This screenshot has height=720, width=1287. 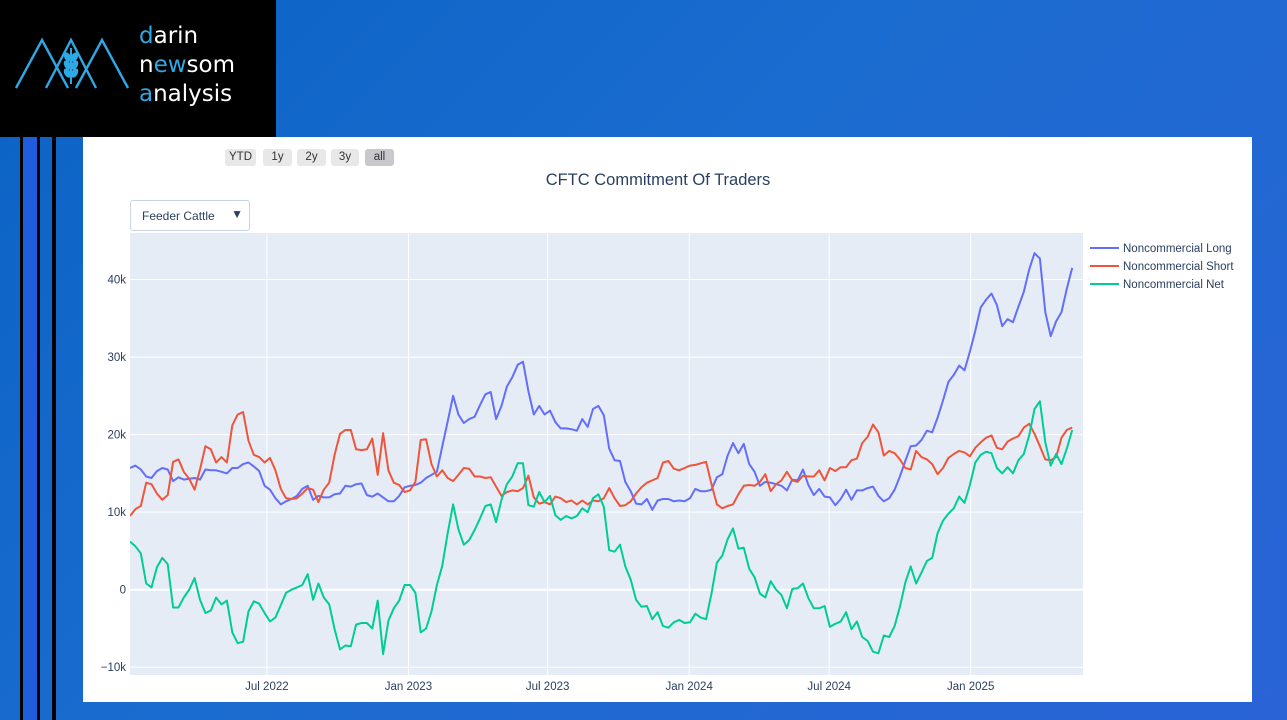 What do you see at coordinates (72, 63) in the screenshot?
I see `mountain-wheat-icon` at bounding box center [72, 63].